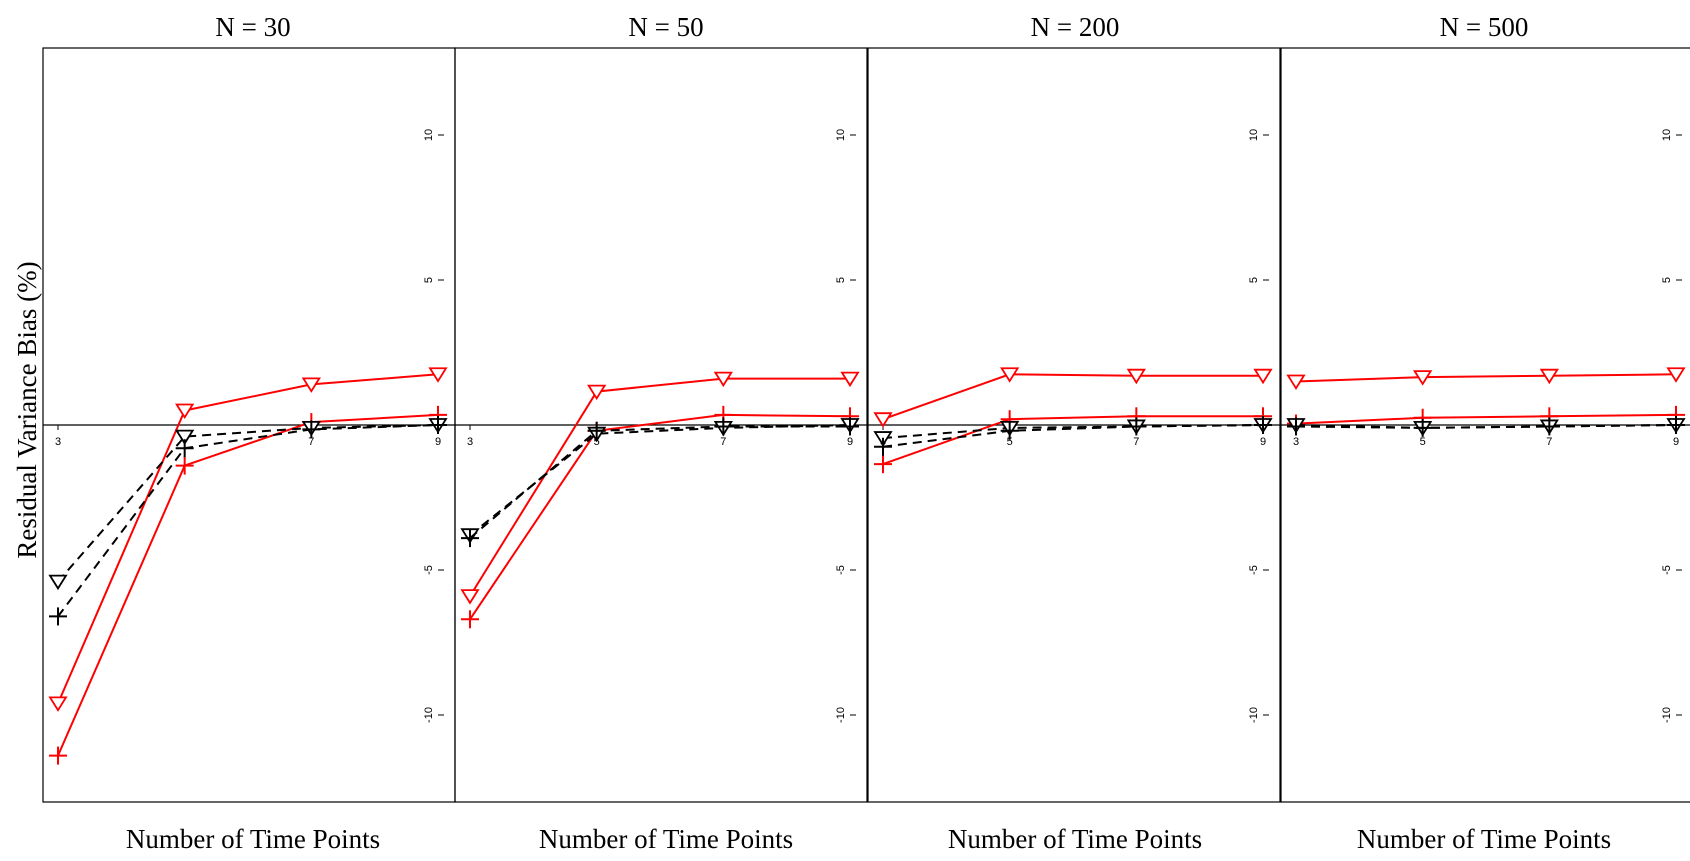 The width and height of the screenshot is (1690, 861). I want to click on panel-title: N = 50, so click(665, 27).